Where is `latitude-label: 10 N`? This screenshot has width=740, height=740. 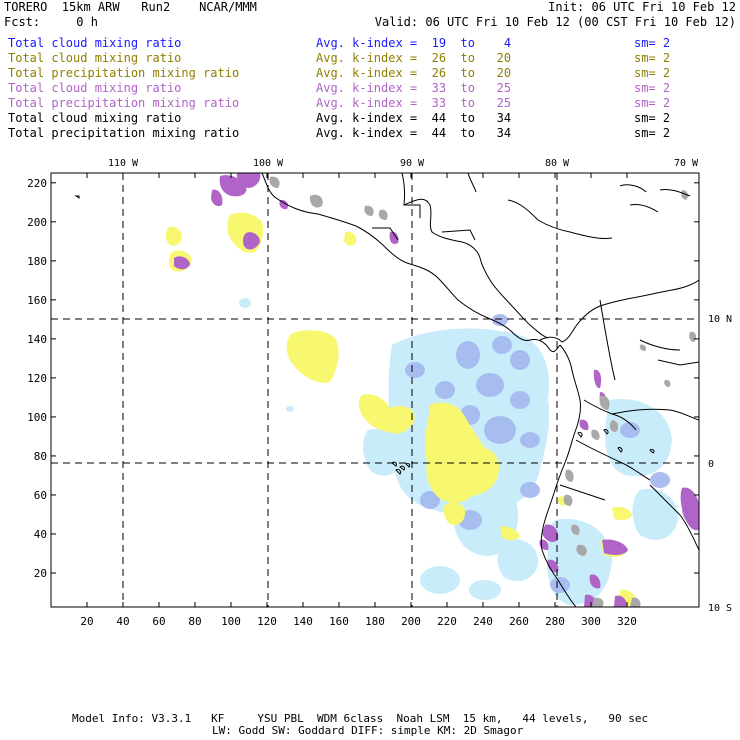 latitude-label: 10 N is located at coordinates (720, 319).